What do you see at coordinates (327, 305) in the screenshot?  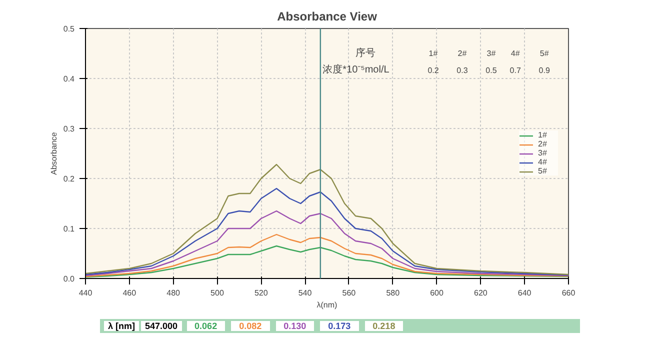 I see `x-axis-title: λ(nm)` at bounding box center [327, 305].